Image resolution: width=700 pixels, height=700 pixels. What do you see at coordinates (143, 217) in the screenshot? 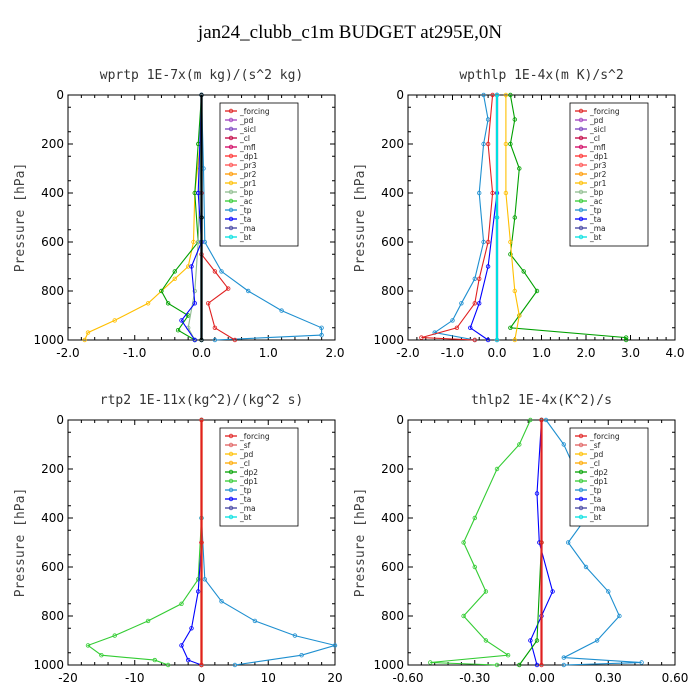
I see `series-line-pr1` at bounding box center [143, 217].